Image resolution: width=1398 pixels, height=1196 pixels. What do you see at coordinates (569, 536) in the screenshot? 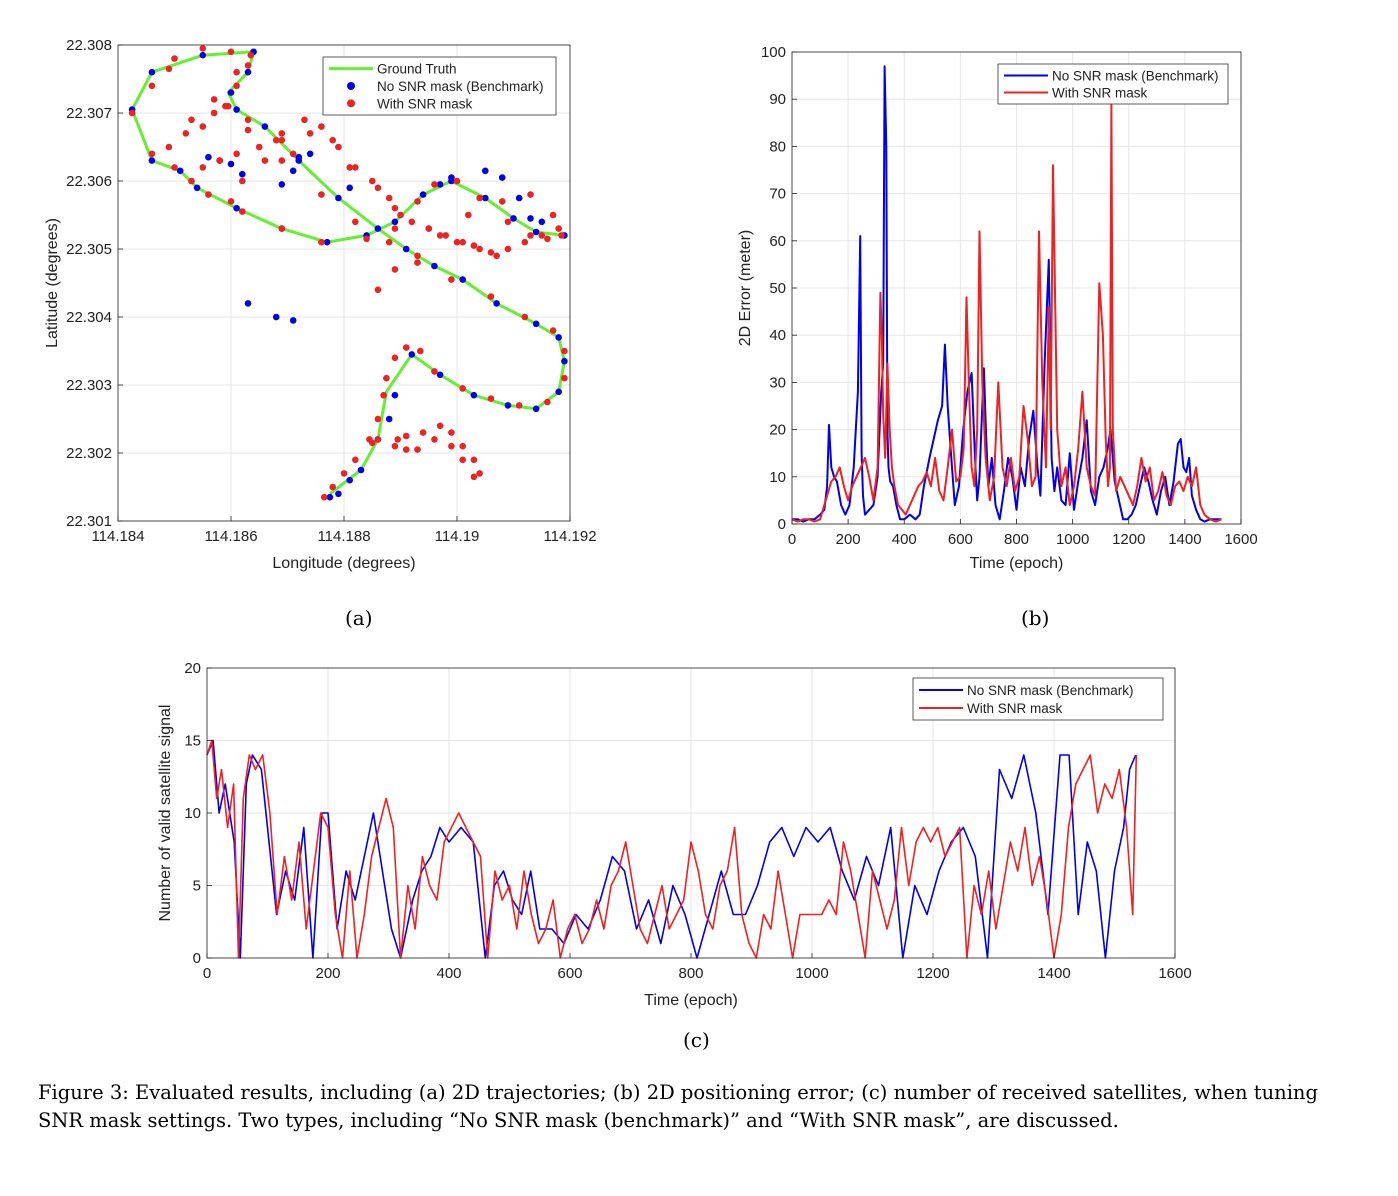
I see `x-tick-label: 114.192` at bounding box center [569, 536].